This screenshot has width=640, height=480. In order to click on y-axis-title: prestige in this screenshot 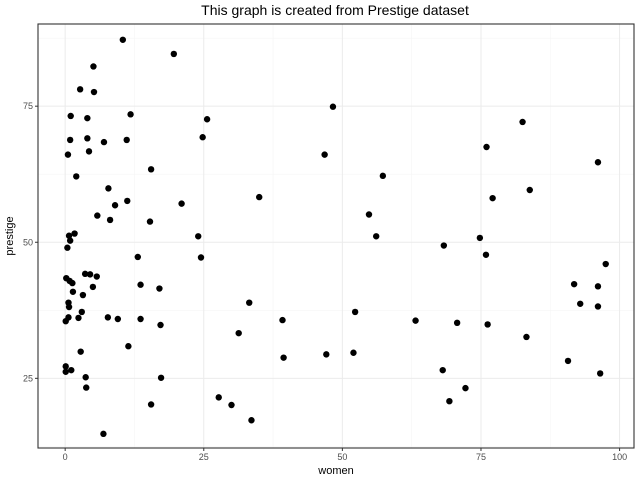, I will do `click(10, 235)`.